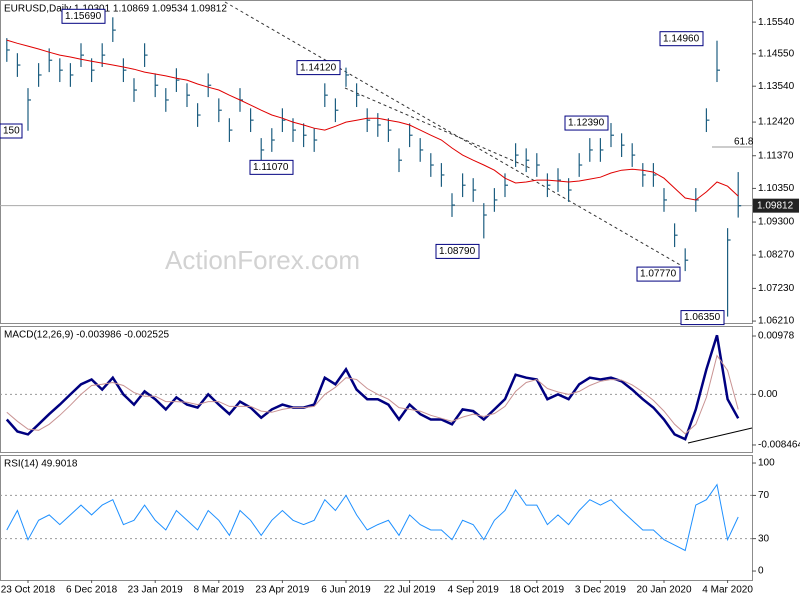  I want to click on price-label: 1.12390, so click(586, 123).